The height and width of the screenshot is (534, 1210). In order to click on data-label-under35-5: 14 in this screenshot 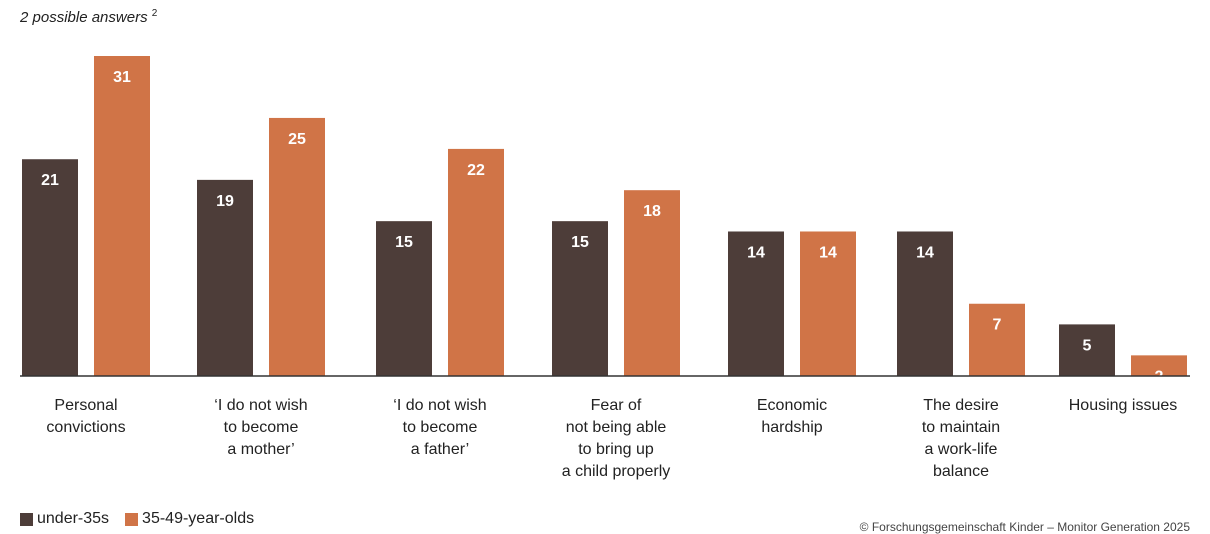, I will do `click(925, 252)`.